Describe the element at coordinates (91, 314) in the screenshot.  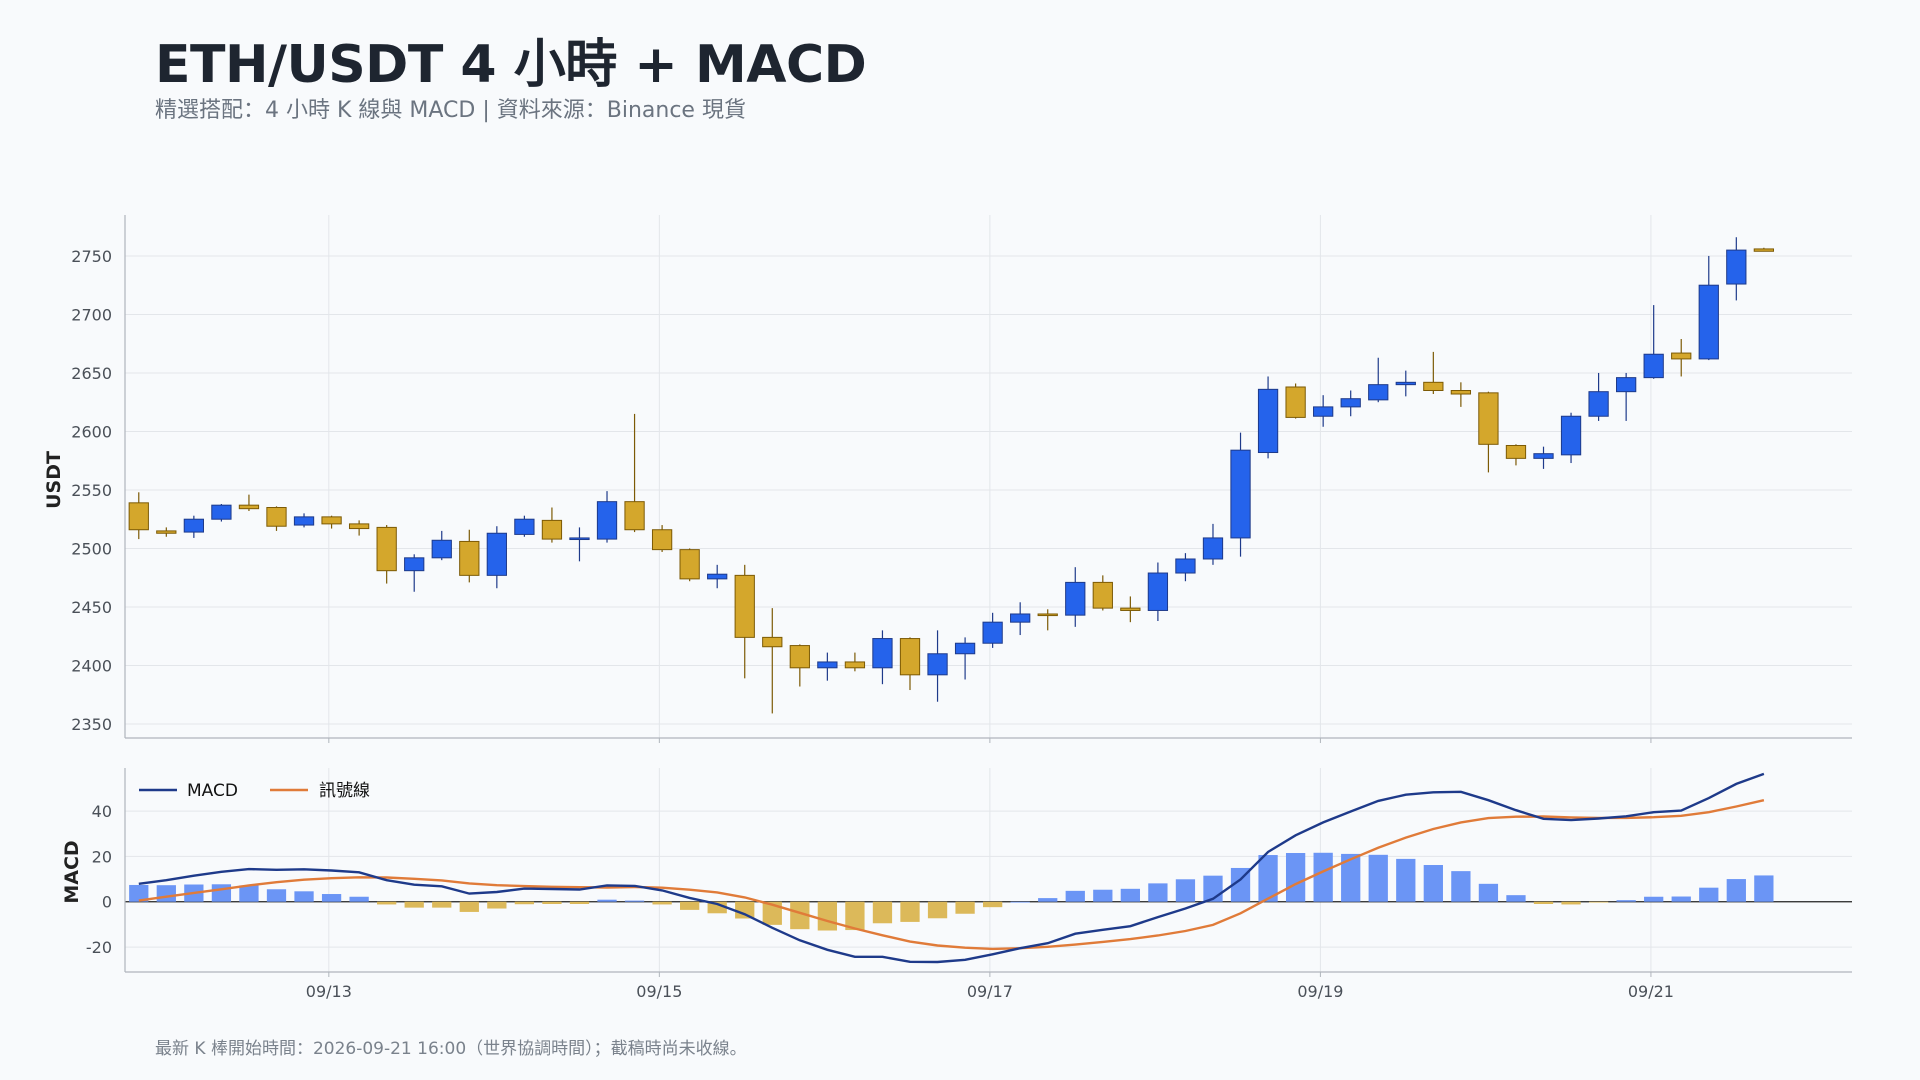
I see `price-y-tick-label: 2700` at that location.